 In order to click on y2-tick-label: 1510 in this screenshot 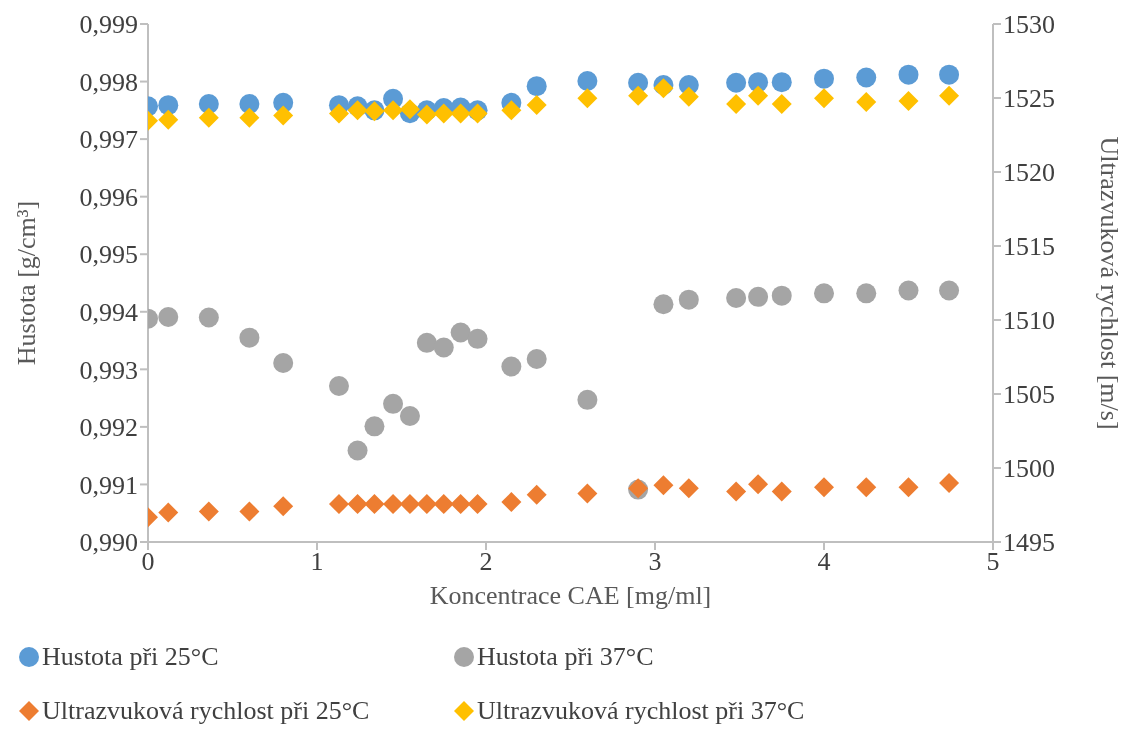, I will do `click(1029, 321)`.